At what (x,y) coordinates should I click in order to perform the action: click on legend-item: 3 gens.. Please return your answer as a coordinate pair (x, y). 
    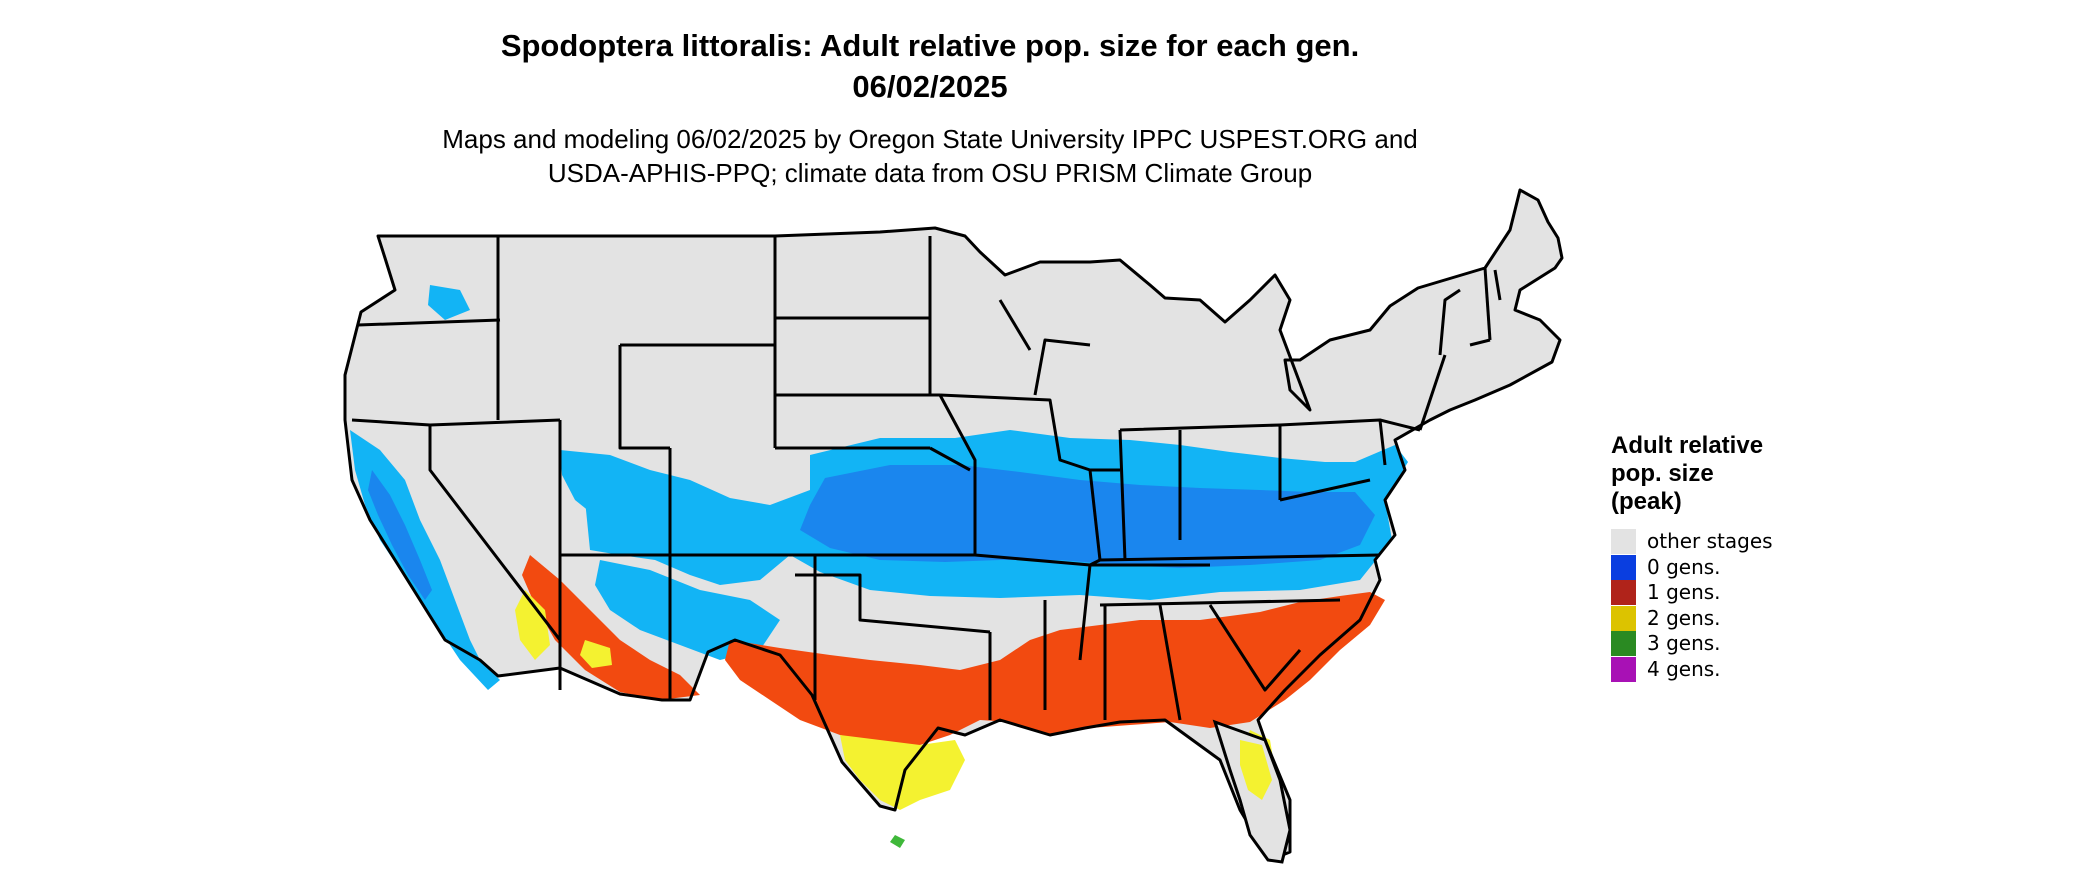
    Looking at the image, I should click on (1731, 643).